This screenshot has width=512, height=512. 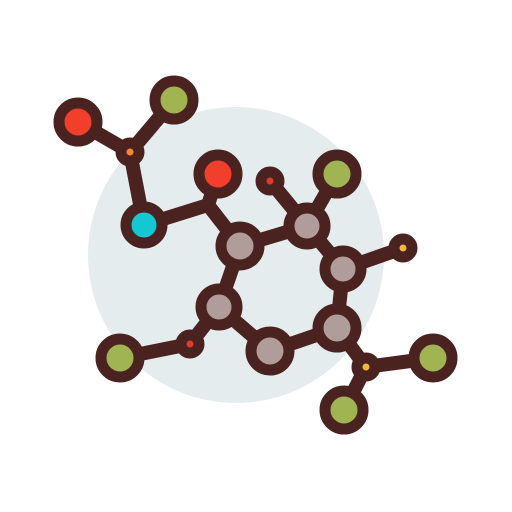 I want to click on atom-green-bottom, so click(x=344, y=410).